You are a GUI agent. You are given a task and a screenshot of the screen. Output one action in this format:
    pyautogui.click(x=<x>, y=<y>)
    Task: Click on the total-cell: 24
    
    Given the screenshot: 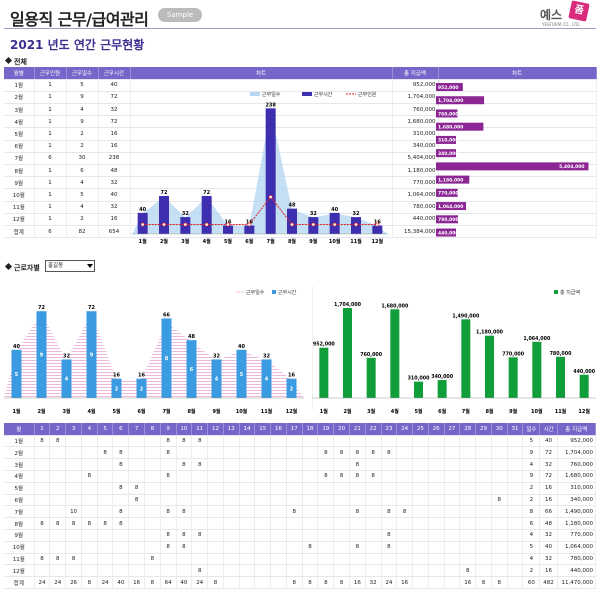 What is the action you would take?
    pyautogui.click(x=389, y=583)
    